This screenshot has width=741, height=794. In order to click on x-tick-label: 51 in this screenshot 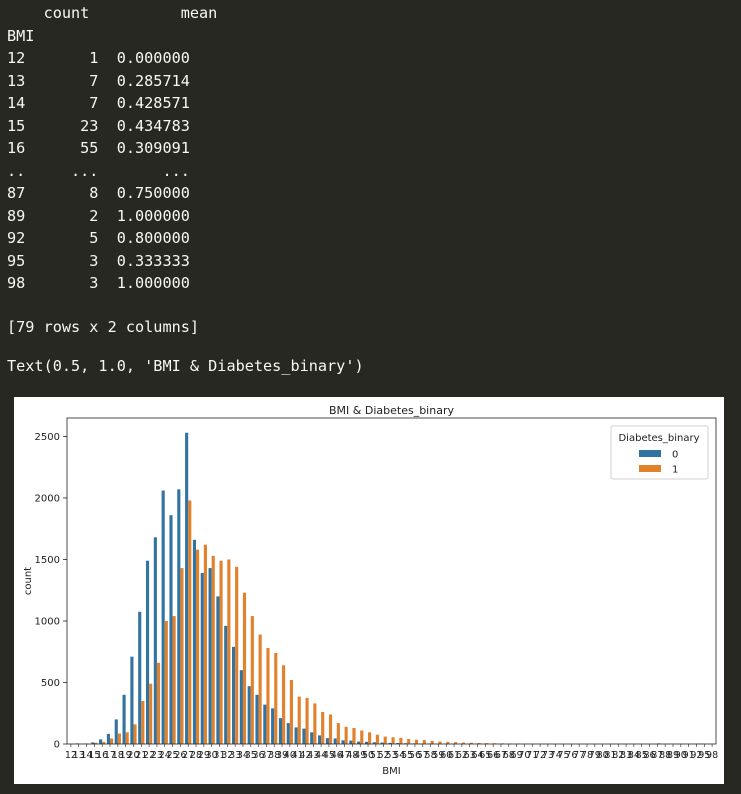, I will do `click(376, 755)`.